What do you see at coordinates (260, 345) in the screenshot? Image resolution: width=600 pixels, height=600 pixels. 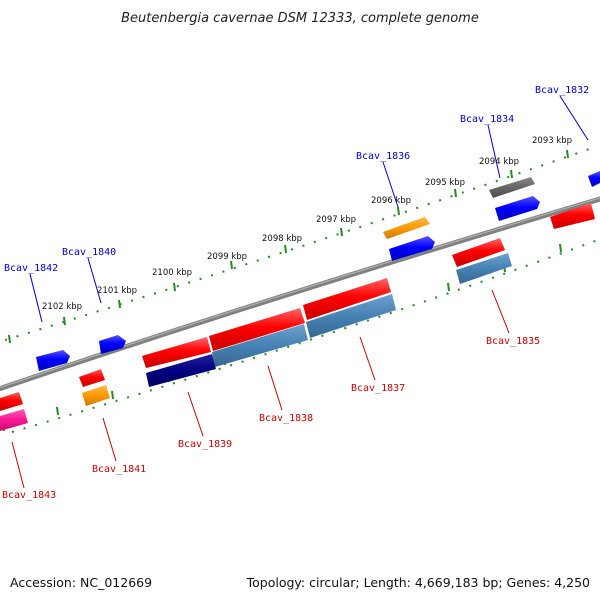 I see `gene-arrow-bcav-1838b` at bounding box center [260, 345].